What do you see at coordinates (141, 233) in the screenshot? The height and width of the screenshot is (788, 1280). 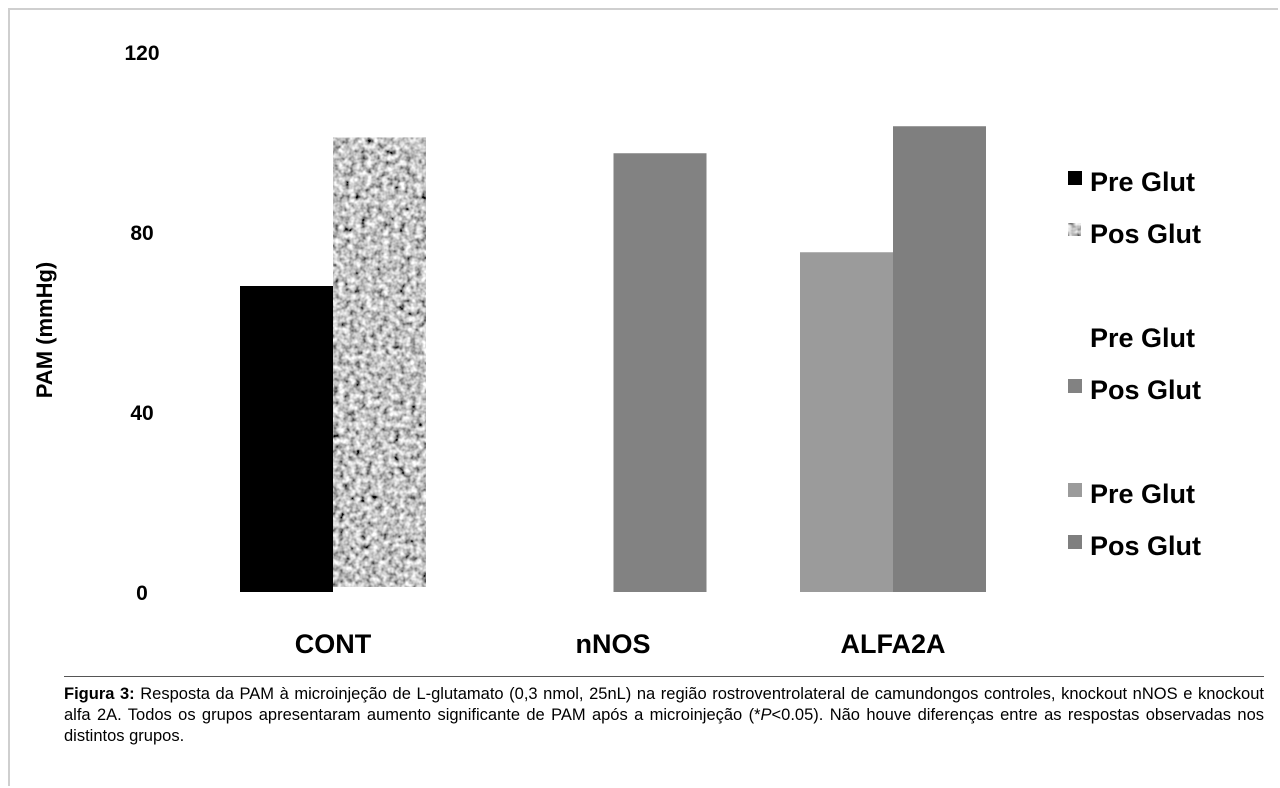 I see `y-tick-label: 80` at bounding box center [141, 233].